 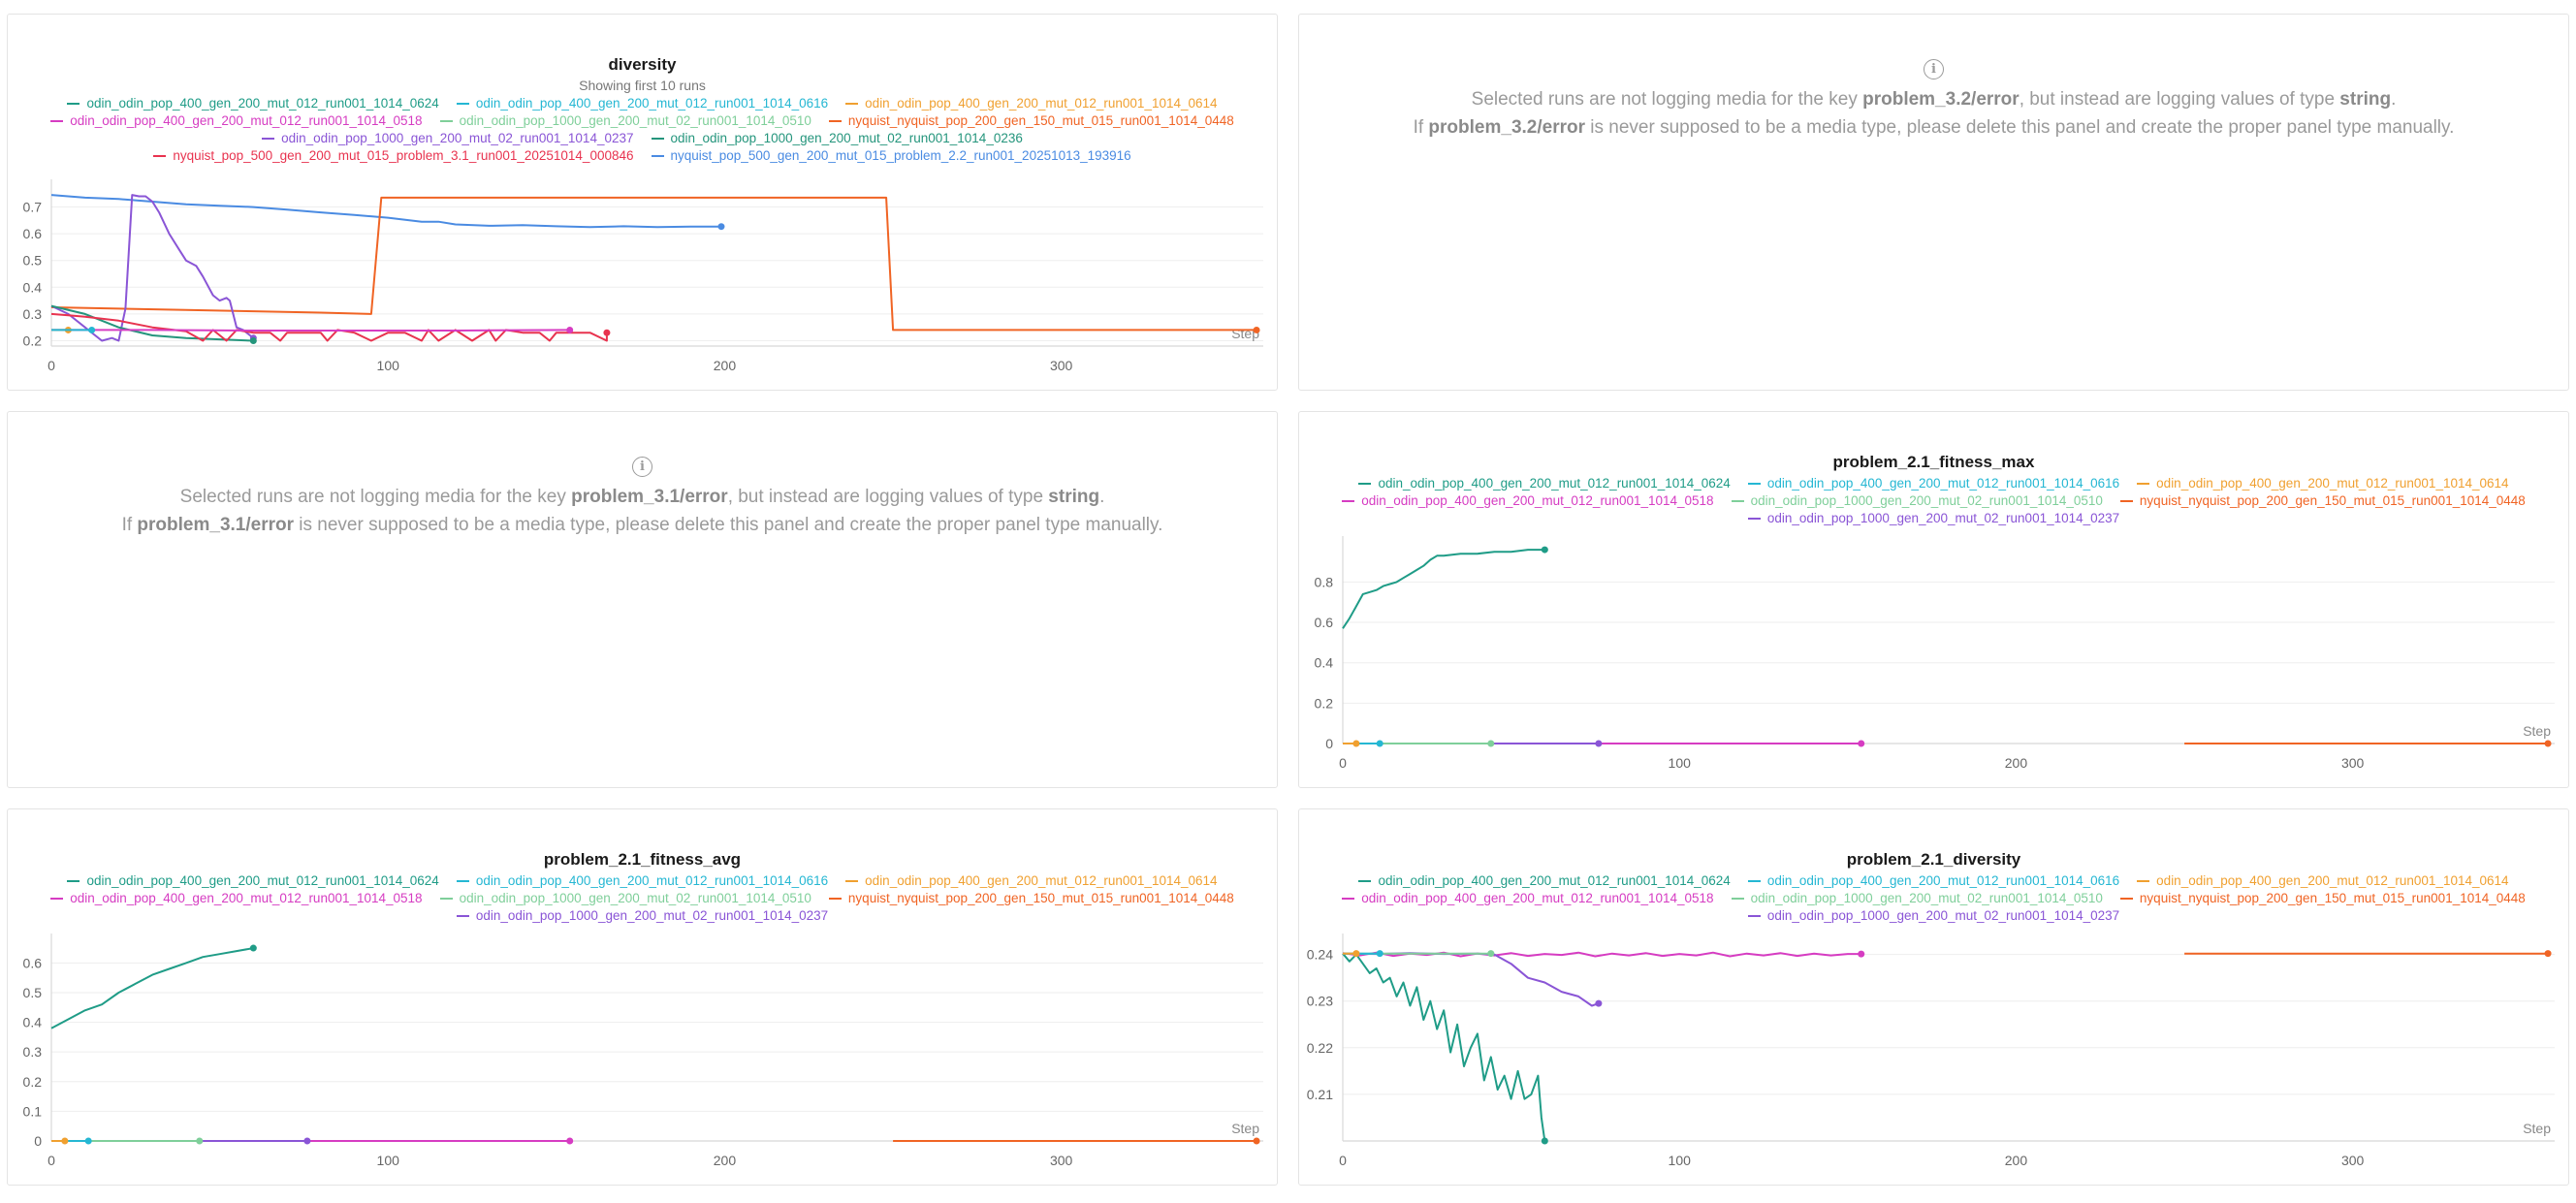 I want to click on x-tick-label: 300, so click(x=1061, y=1160).